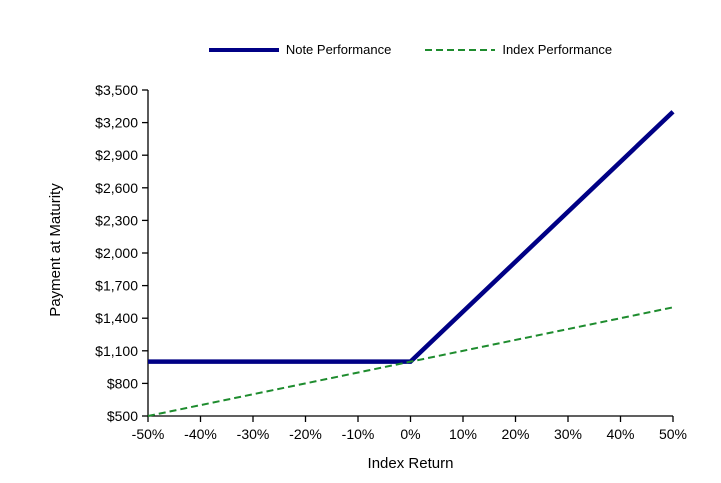  What do you see at coordinates (200, 434) in the screenshot?
I see `x-tick-label: -40%` at bounding box center [200, 434].